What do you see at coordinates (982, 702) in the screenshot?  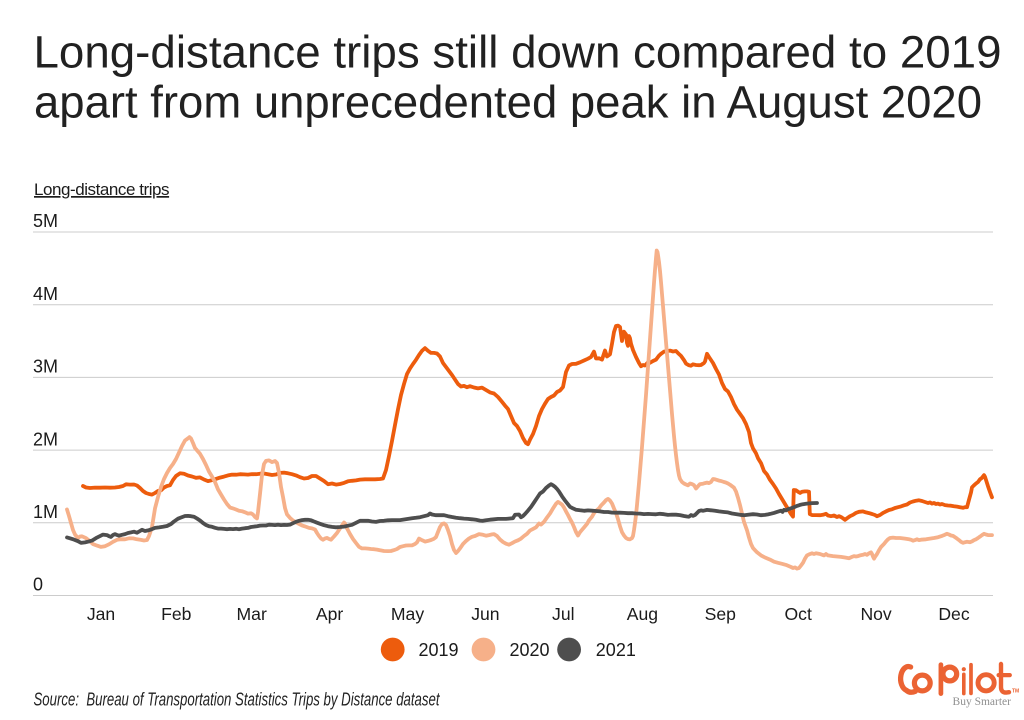 I see `svg-text: Buy Smarter` at bounding box center [982, 702].